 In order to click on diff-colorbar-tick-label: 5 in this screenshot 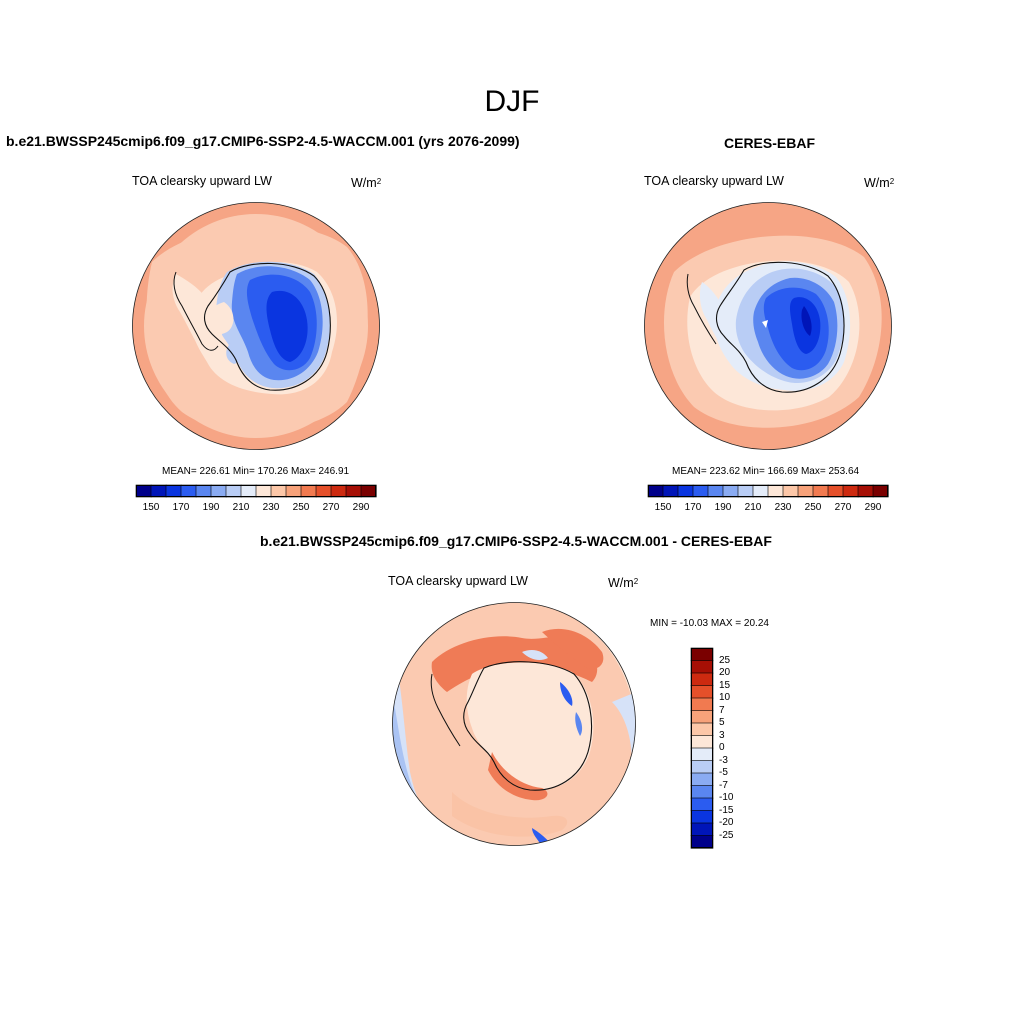, I will do `click(722, 722)`.